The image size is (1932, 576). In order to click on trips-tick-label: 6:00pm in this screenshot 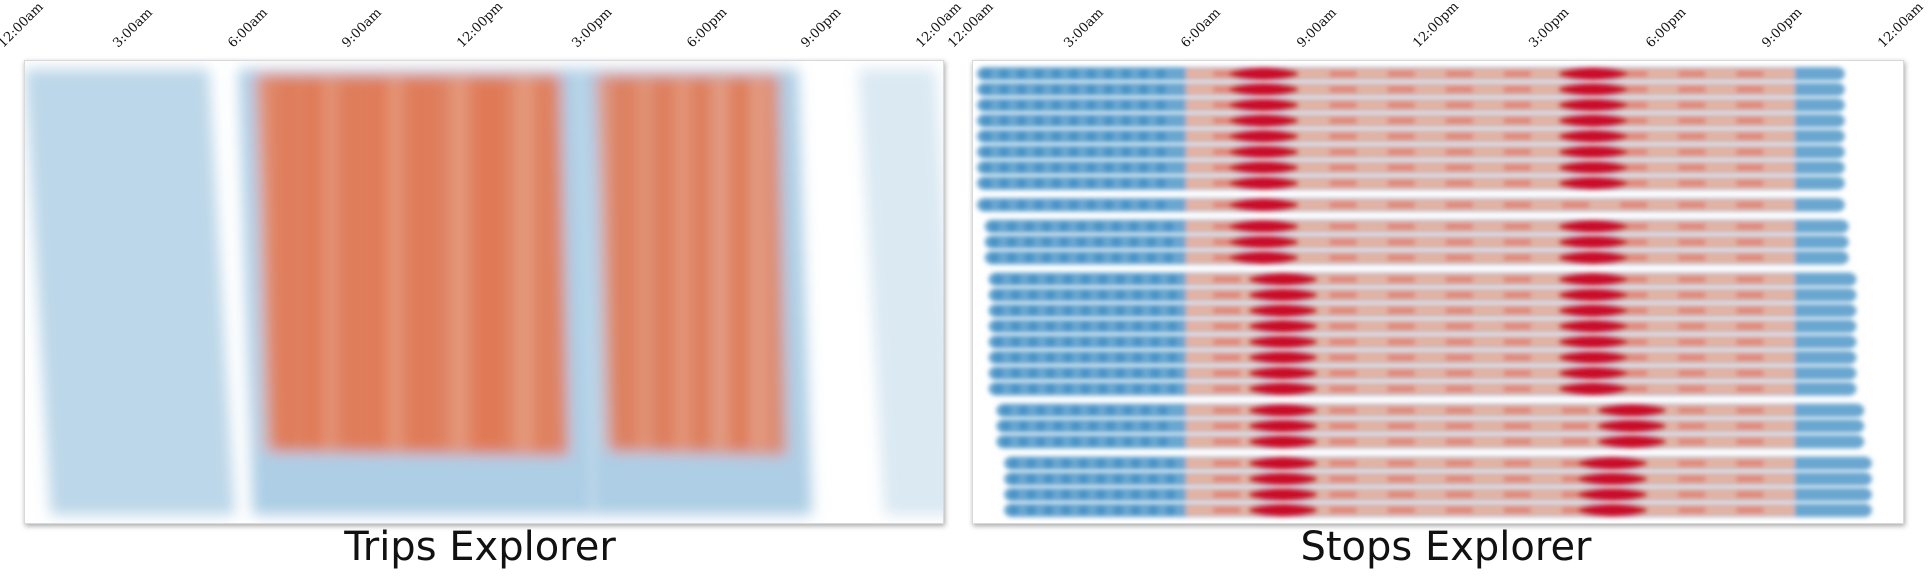, I will do `click(706, 28)`.